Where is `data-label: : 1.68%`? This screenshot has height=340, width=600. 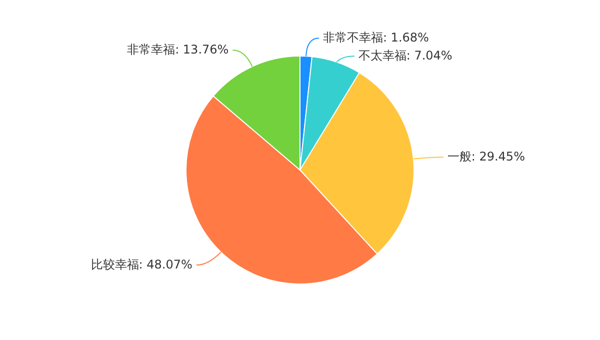 data-label: : 1.68% is located at coordinates (405, 37).